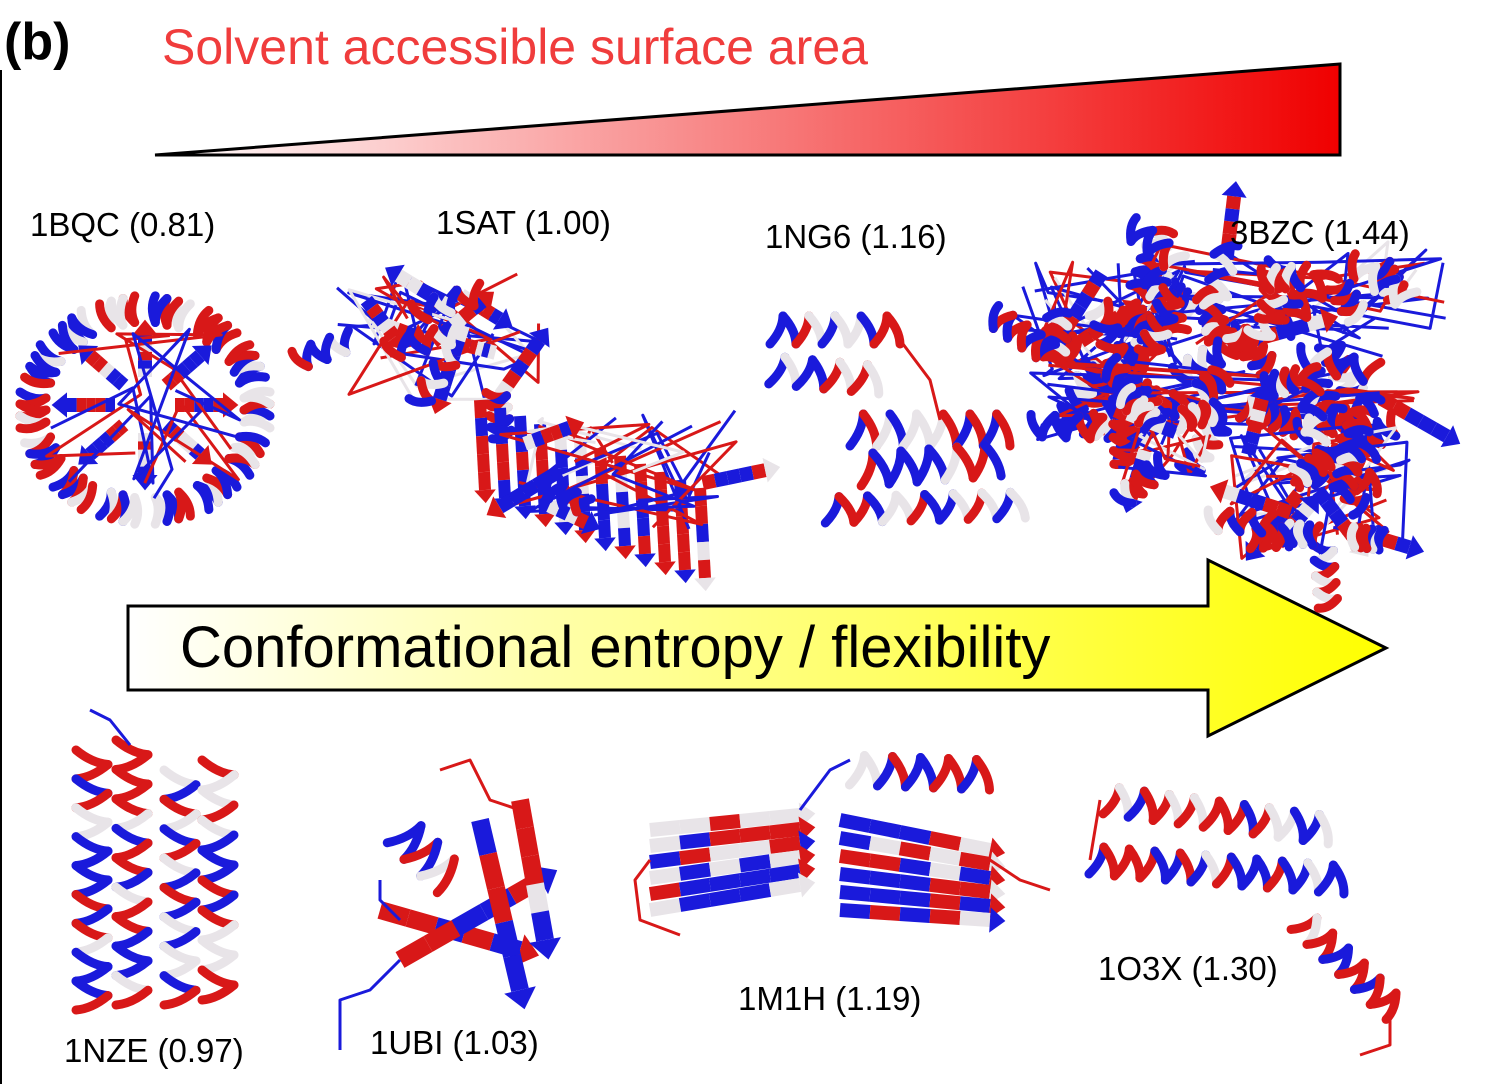 The width and height of the screenshot is (1489, 1084). Describe the element at coordinates (123, 224) in the screenshot. I see `label-1bqc: 1BQC (0.81)` at that location.